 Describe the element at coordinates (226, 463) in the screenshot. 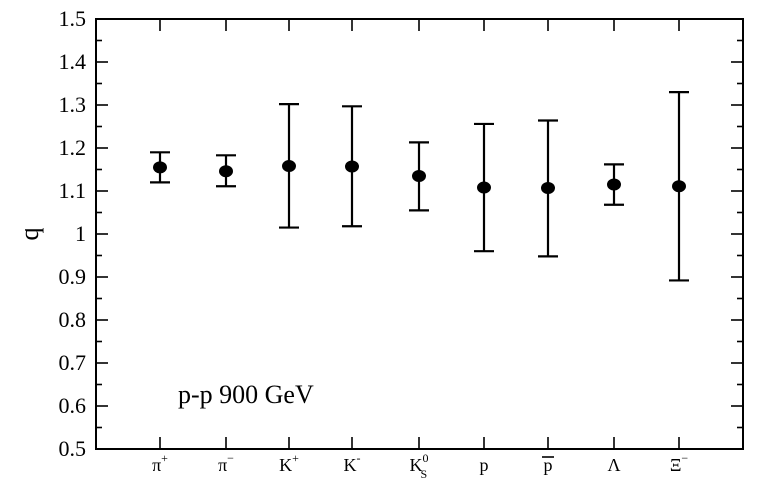

I see `x-tick-label: π−` at that location.